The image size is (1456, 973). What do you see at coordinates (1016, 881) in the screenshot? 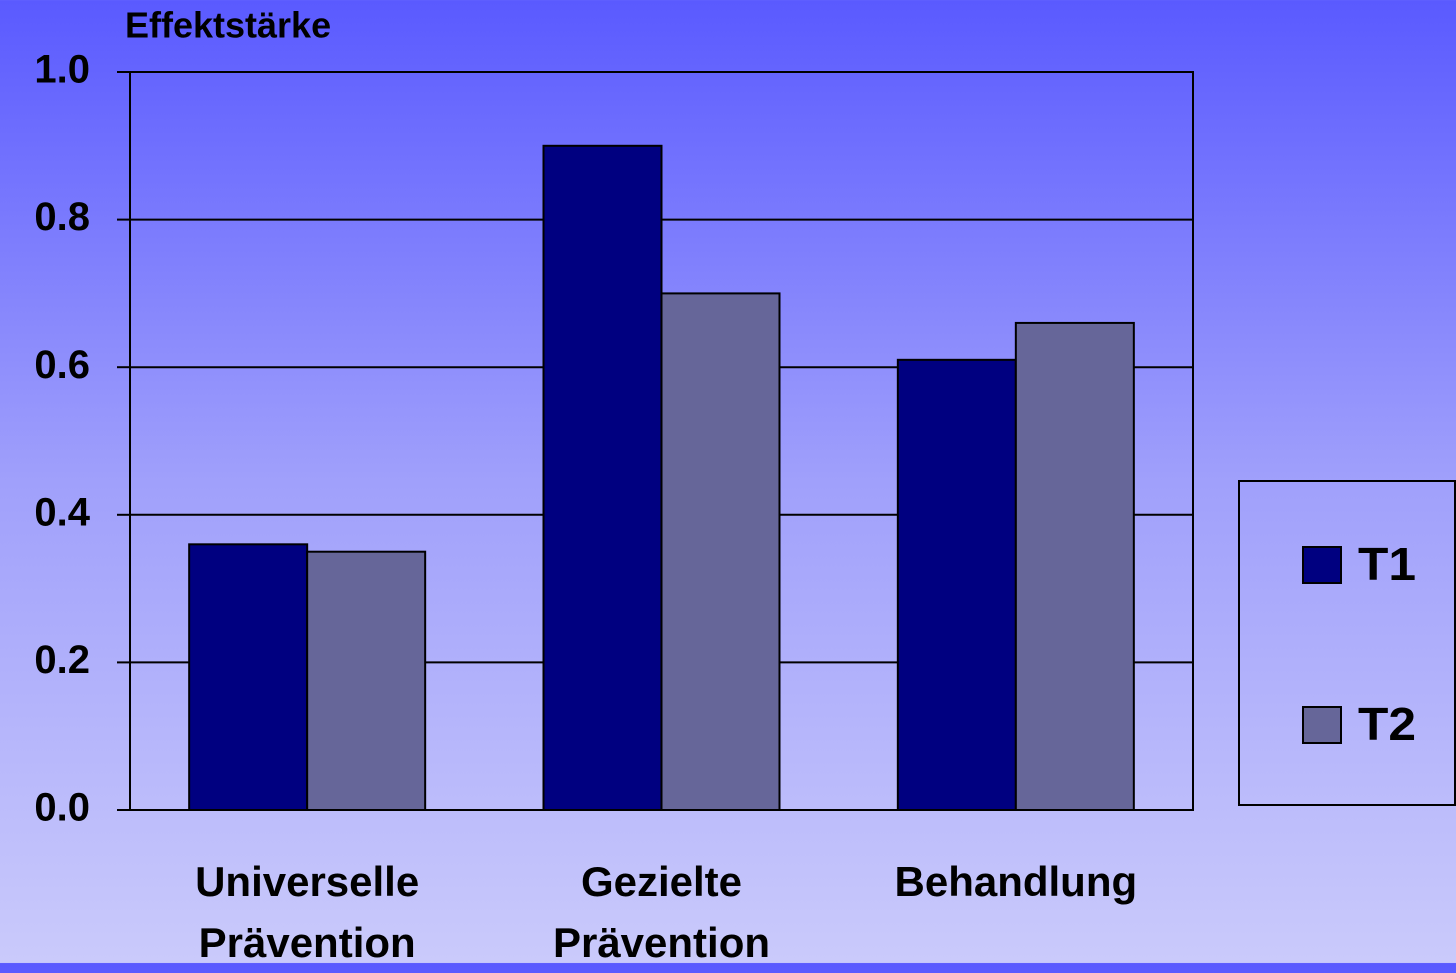
I see `x-tick-label: Behandlung` at bounding box center [1016, 881].